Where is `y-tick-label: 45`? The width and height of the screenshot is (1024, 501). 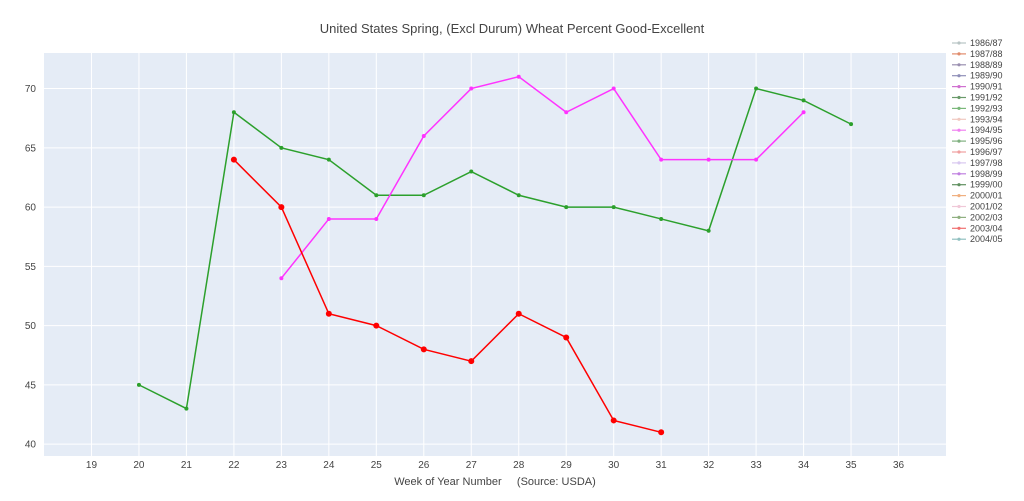 y-tick-label: 45 is located at coordinates (31, 385).